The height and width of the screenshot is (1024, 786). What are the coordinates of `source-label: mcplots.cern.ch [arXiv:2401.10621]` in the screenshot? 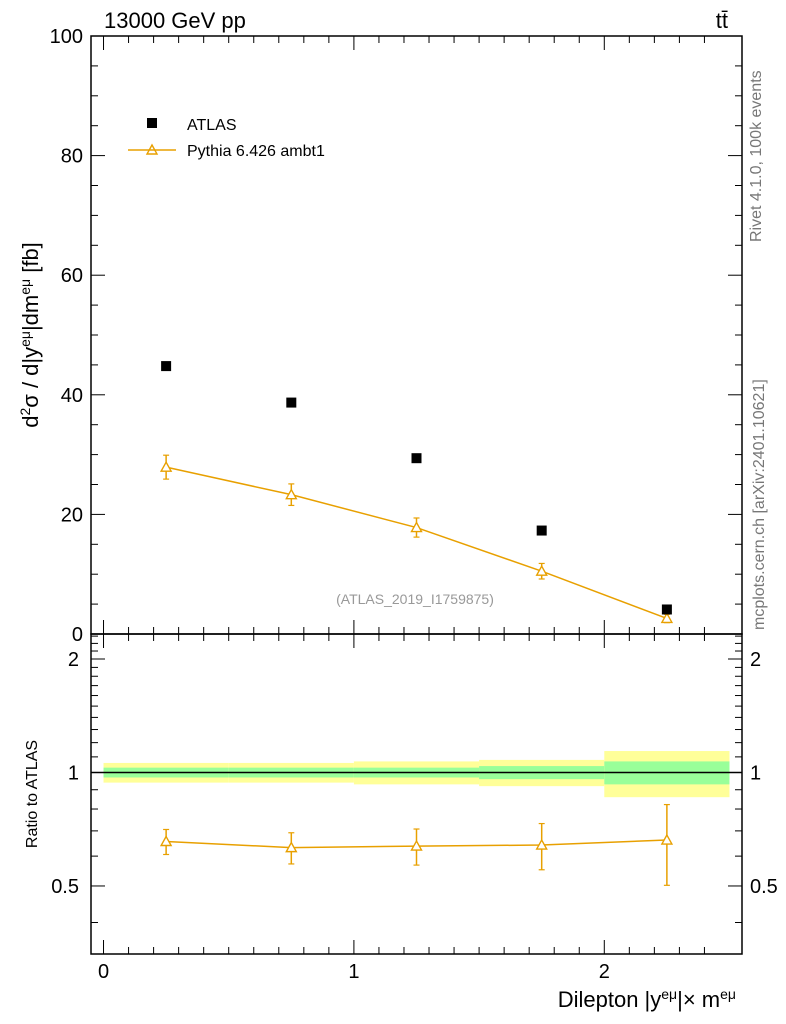 It's located at (759, 504).